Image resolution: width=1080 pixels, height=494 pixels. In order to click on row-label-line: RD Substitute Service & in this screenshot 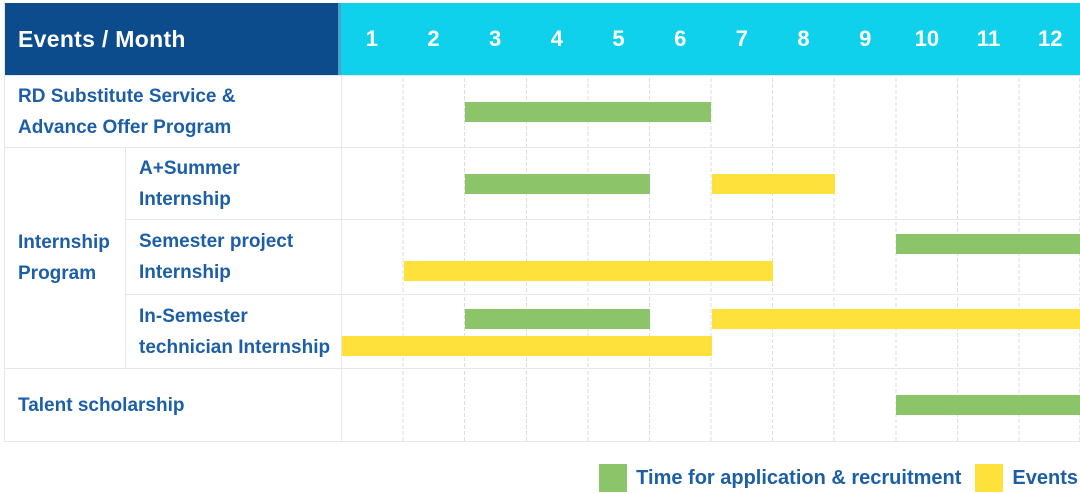, I will do `click(127, 96)`.